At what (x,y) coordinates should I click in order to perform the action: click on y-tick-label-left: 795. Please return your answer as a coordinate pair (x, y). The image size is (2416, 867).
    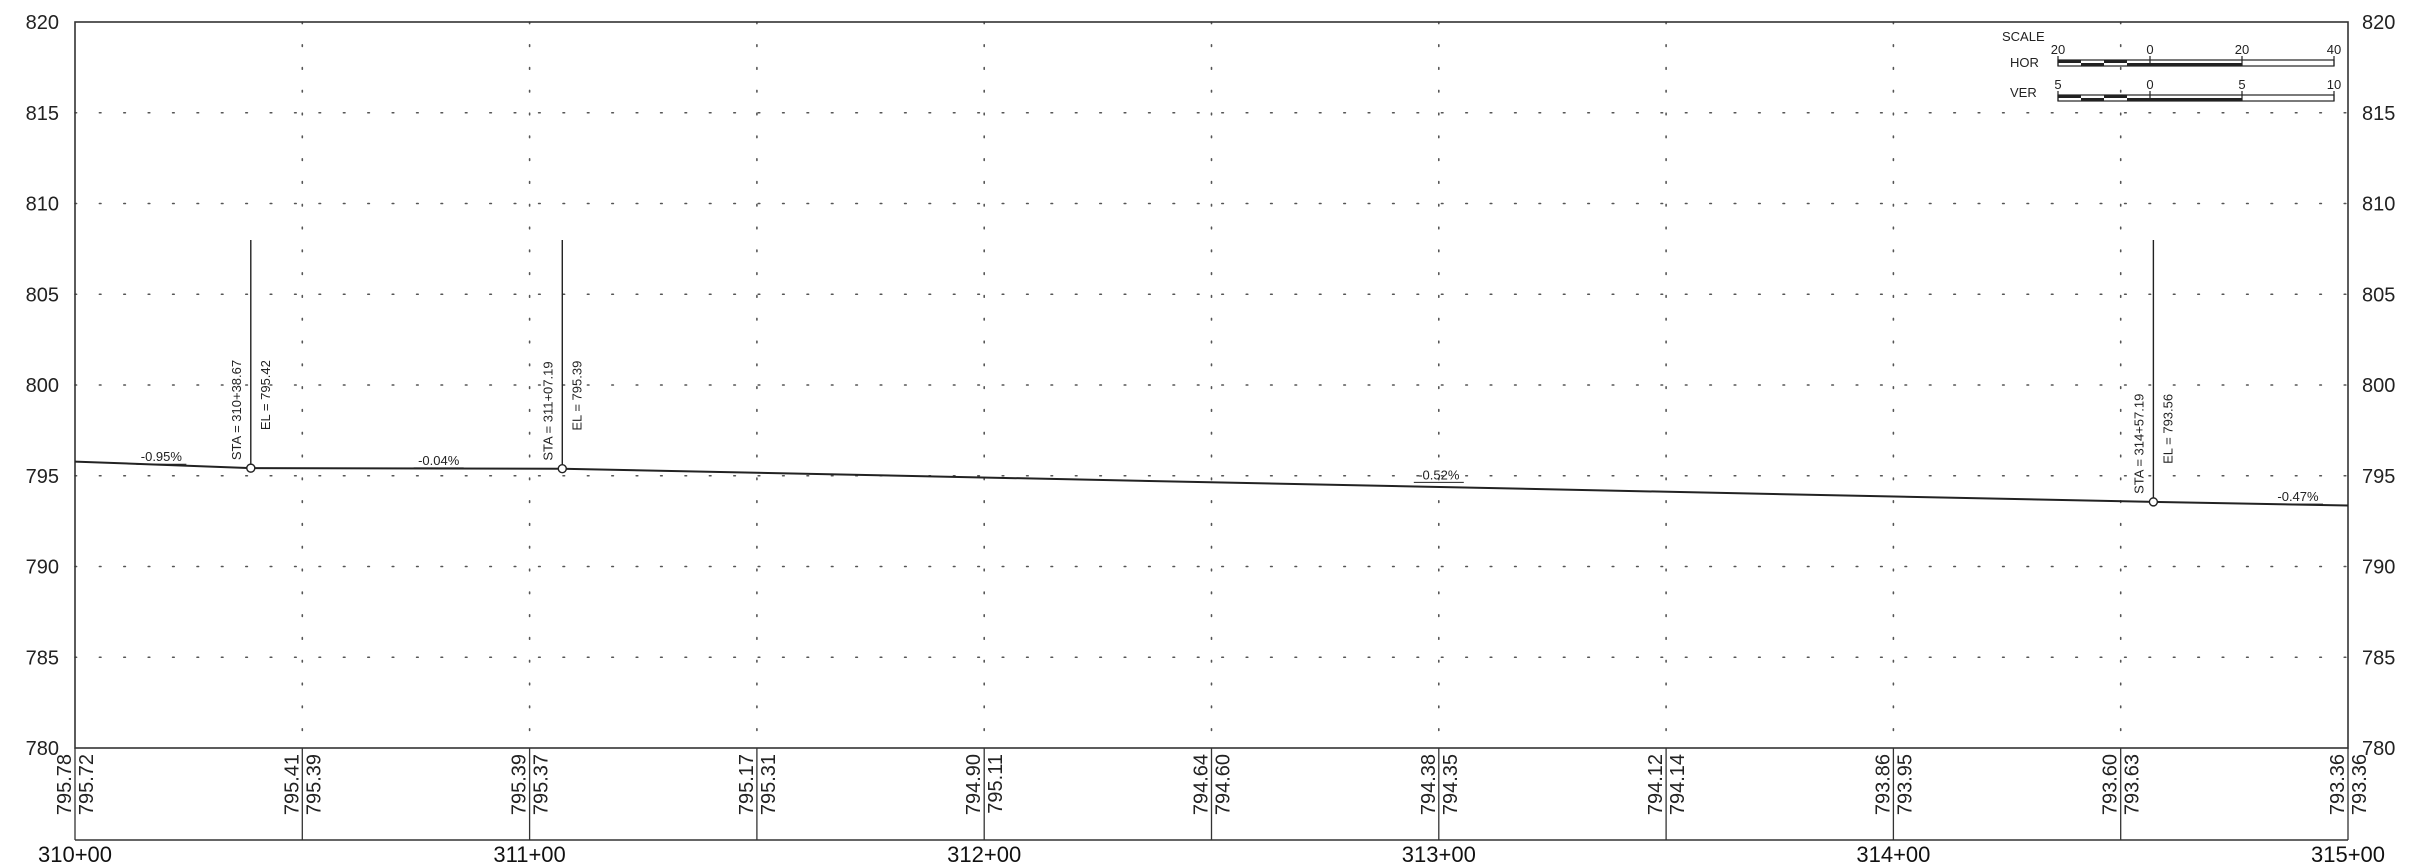
    Looking at the image, I should click on (42, 477).